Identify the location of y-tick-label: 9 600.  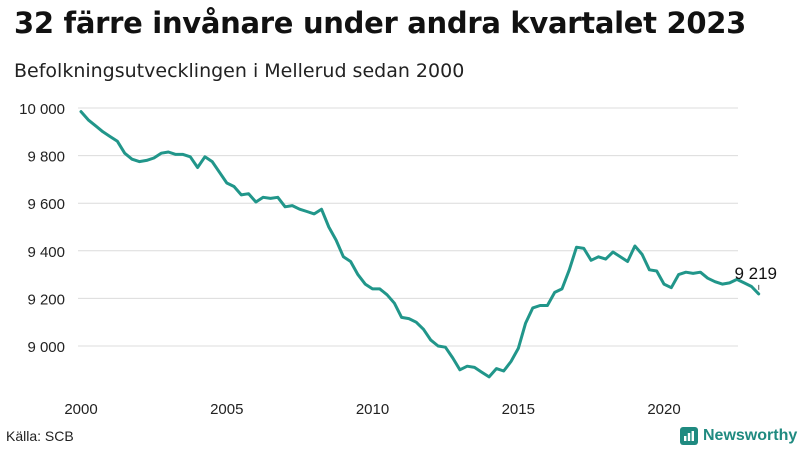
(46, 204).